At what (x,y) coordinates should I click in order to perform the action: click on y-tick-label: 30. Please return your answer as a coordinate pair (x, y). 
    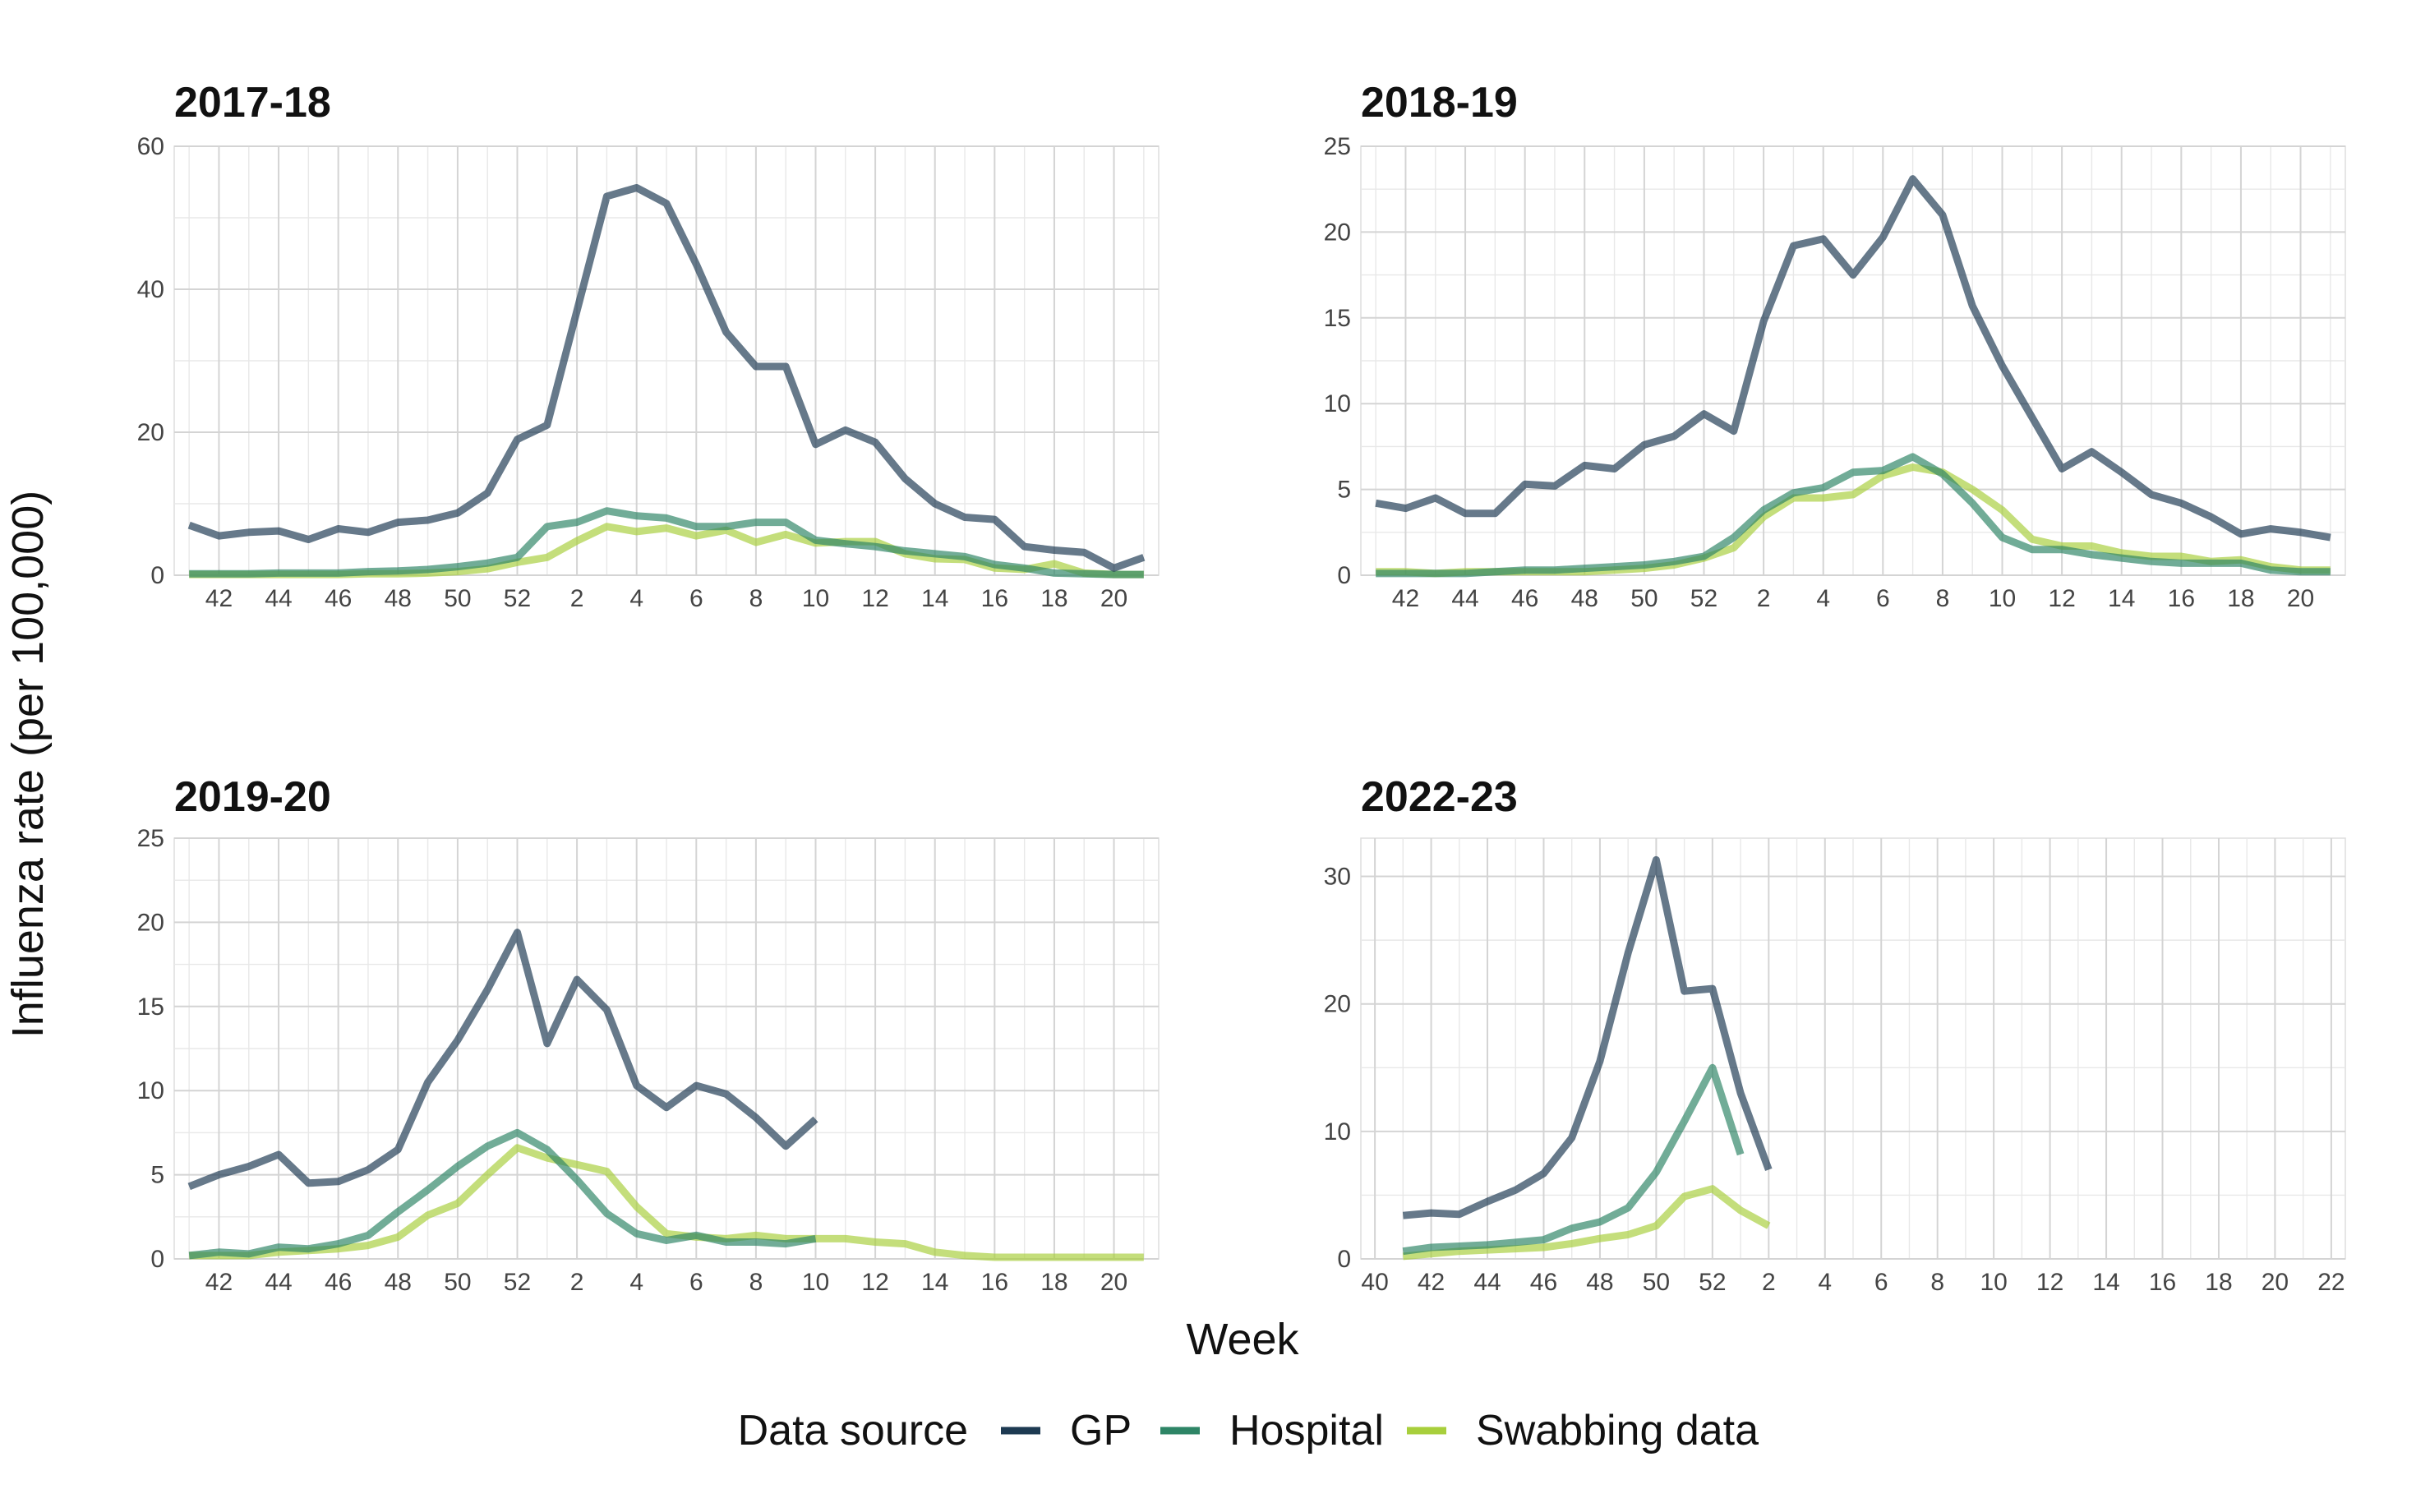
    Looking at the image, I should click on (1337, 878).